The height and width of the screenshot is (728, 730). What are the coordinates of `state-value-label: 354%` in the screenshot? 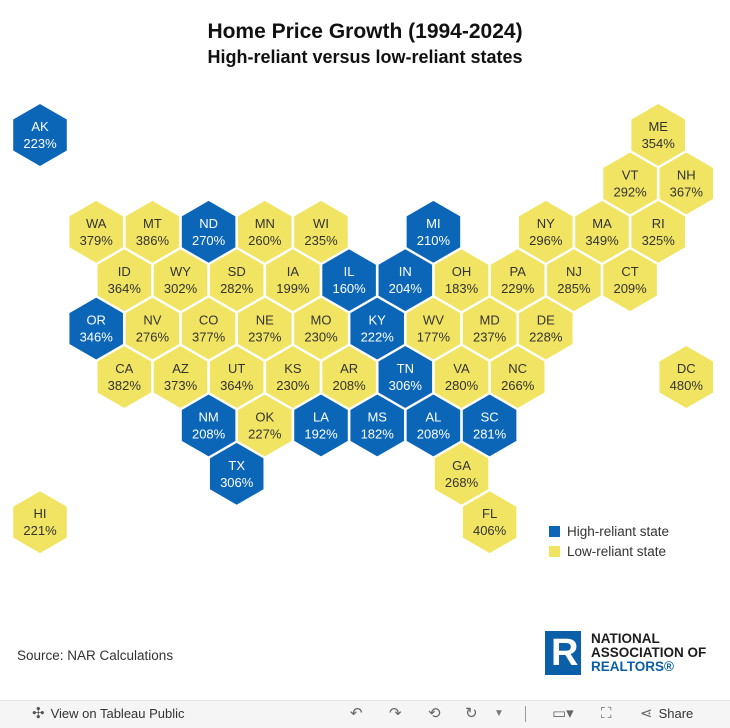 It's located at (659, 143).